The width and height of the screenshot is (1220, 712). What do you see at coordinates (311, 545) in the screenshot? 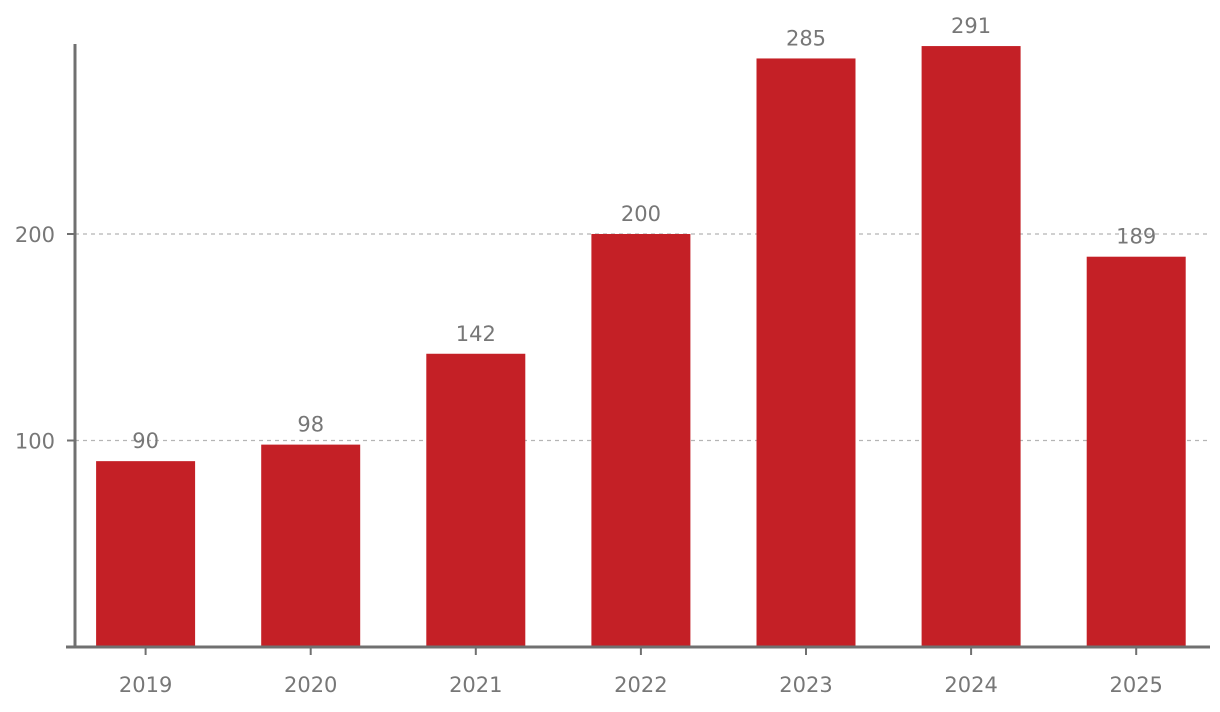
I see `bar-2020` at bounding box center [311, 545].